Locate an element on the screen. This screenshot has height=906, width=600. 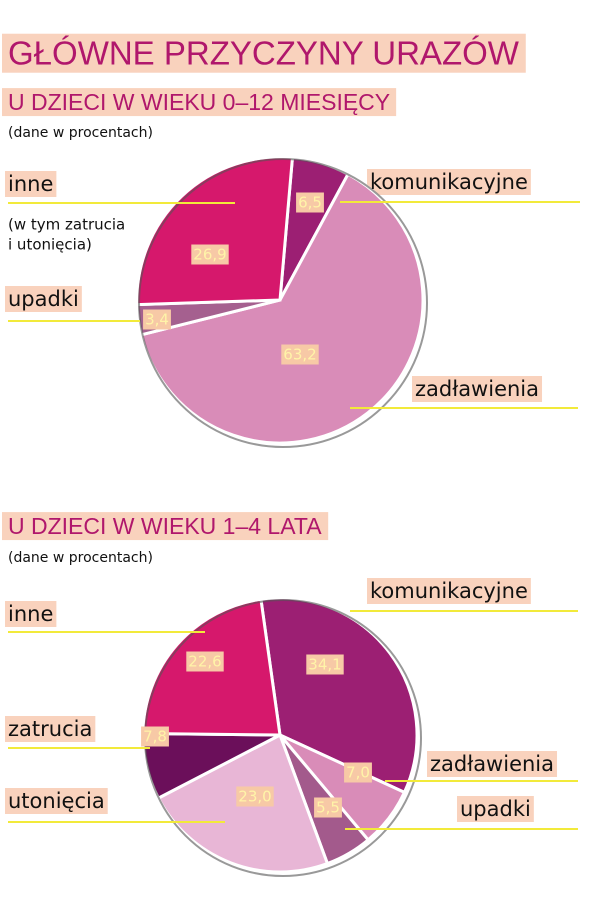
chart-title: U DZIECI W WIEKU 0–12 MIESIĘCY is located at coordinates (199, 102).